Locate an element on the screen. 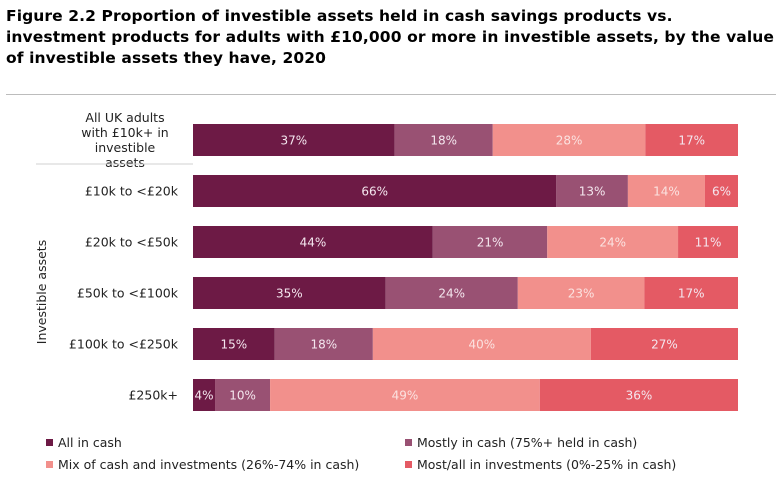  data-label: 44% is located at coordinates (313, 243).